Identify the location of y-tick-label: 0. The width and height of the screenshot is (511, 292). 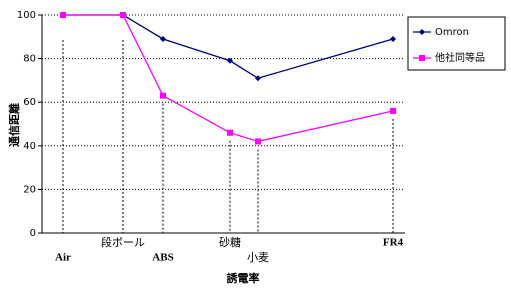
(33, 233).